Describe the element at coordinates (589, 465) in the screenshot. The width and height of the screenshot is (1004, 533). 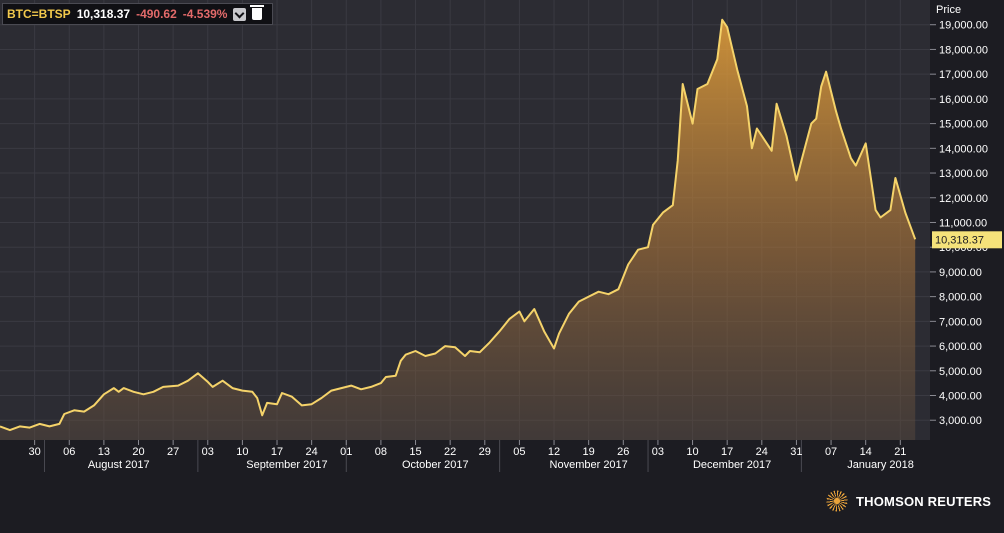
I see `x-month-label: November 2017` at that location.